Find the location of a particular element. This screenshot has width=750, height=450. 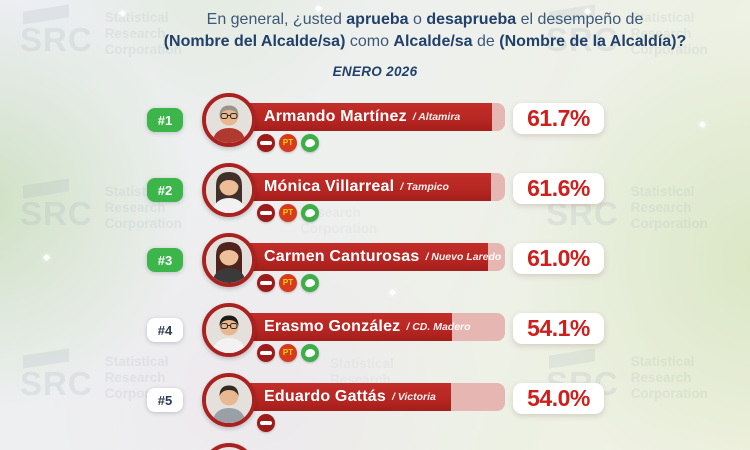

approval-bar-track: Carmen Canturosas / Nuevo Laredo is located at coordinates (372, 257).